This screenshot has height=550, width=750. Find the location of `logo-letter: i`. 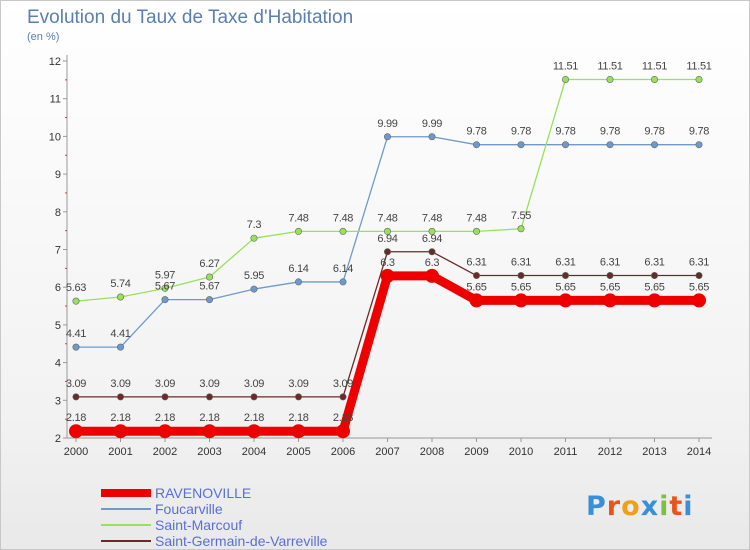

logo-letter: i is located at coordinates (688, 506).